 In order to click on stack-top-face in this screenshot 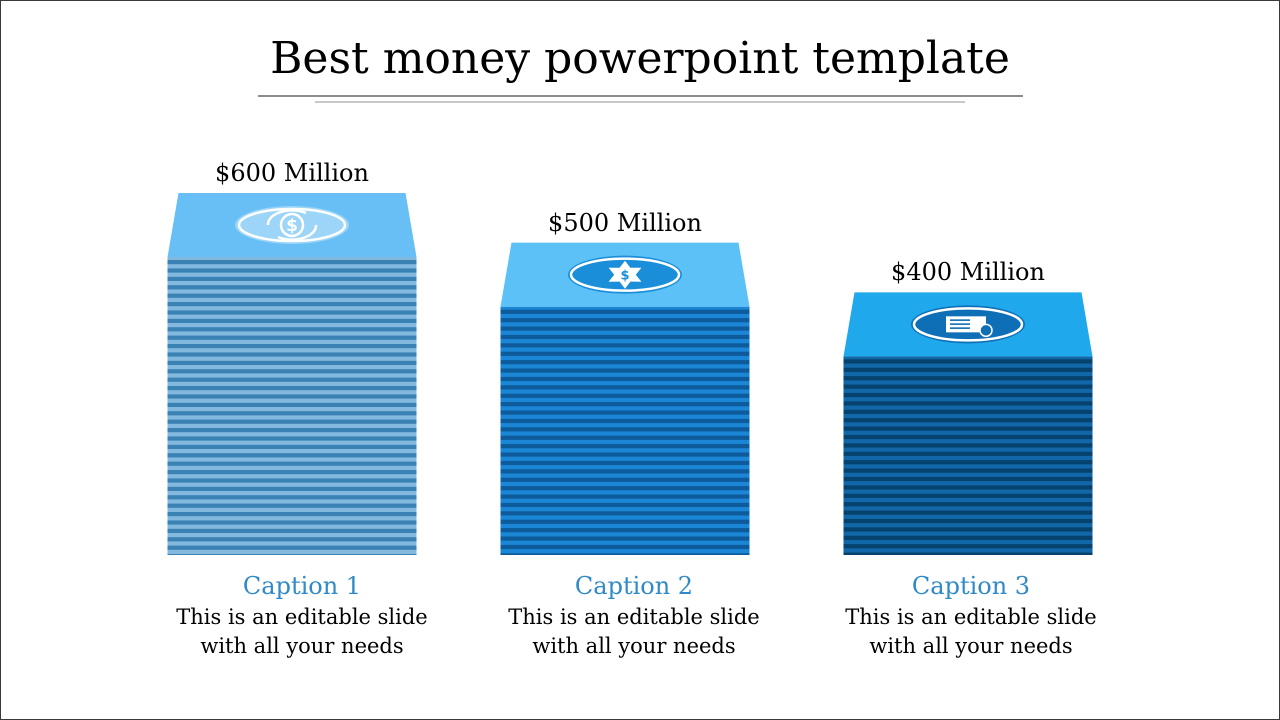, I will do `click(292, 225)`.